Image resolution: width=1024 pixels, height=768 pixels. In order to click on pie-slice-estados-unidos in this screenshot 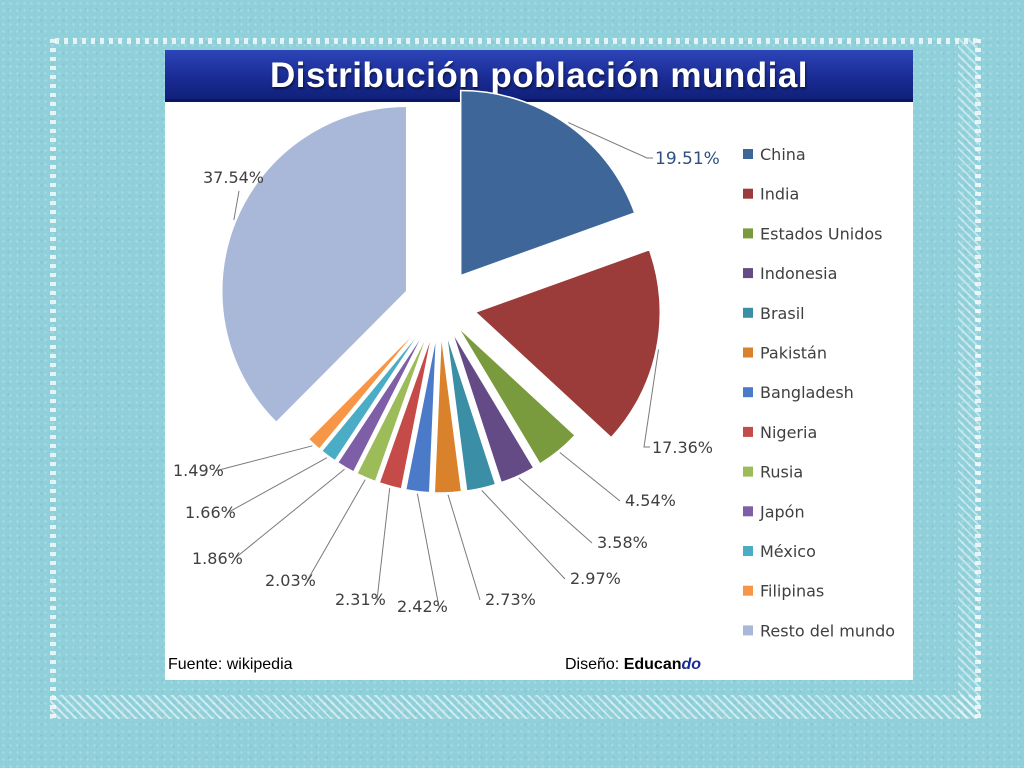, I will do `click(517, 396)`.